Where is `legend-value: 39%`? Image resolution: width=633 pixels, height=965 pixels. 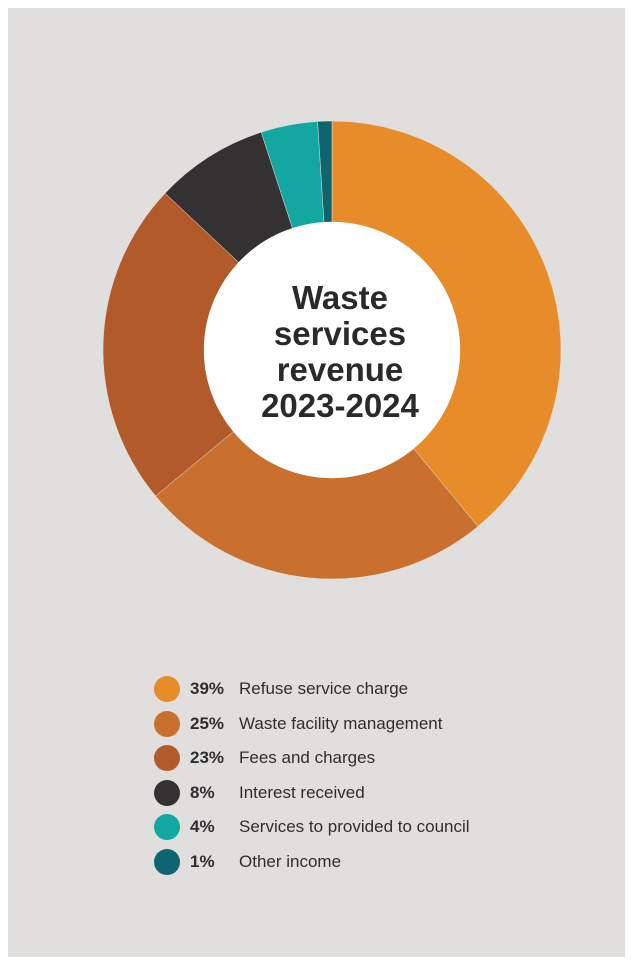 legend-value: 39% is located at coordinates (207, 689).